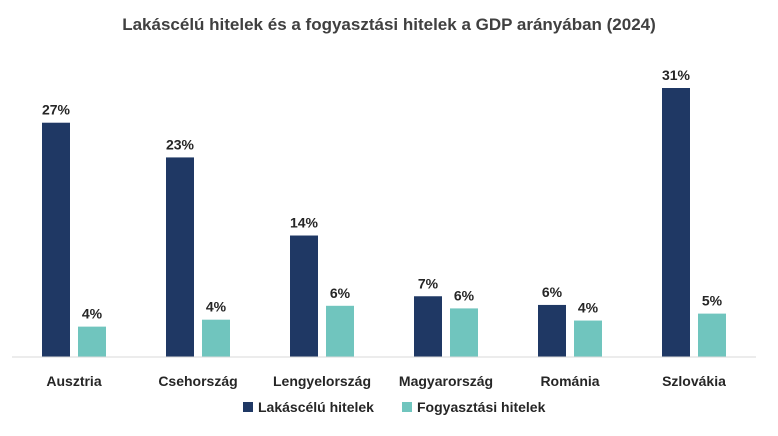  I want to click on data-label: 5%, so click(712, 301).